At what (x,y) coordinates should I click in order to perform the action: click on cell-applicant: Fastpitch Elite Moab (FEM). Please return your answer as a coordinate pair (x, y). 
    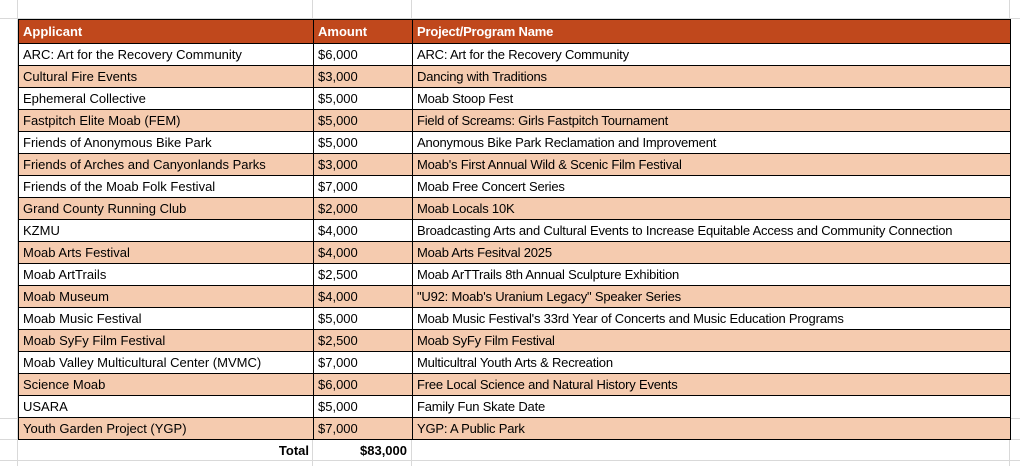
    Looking at the image, I should click on (166, 120).